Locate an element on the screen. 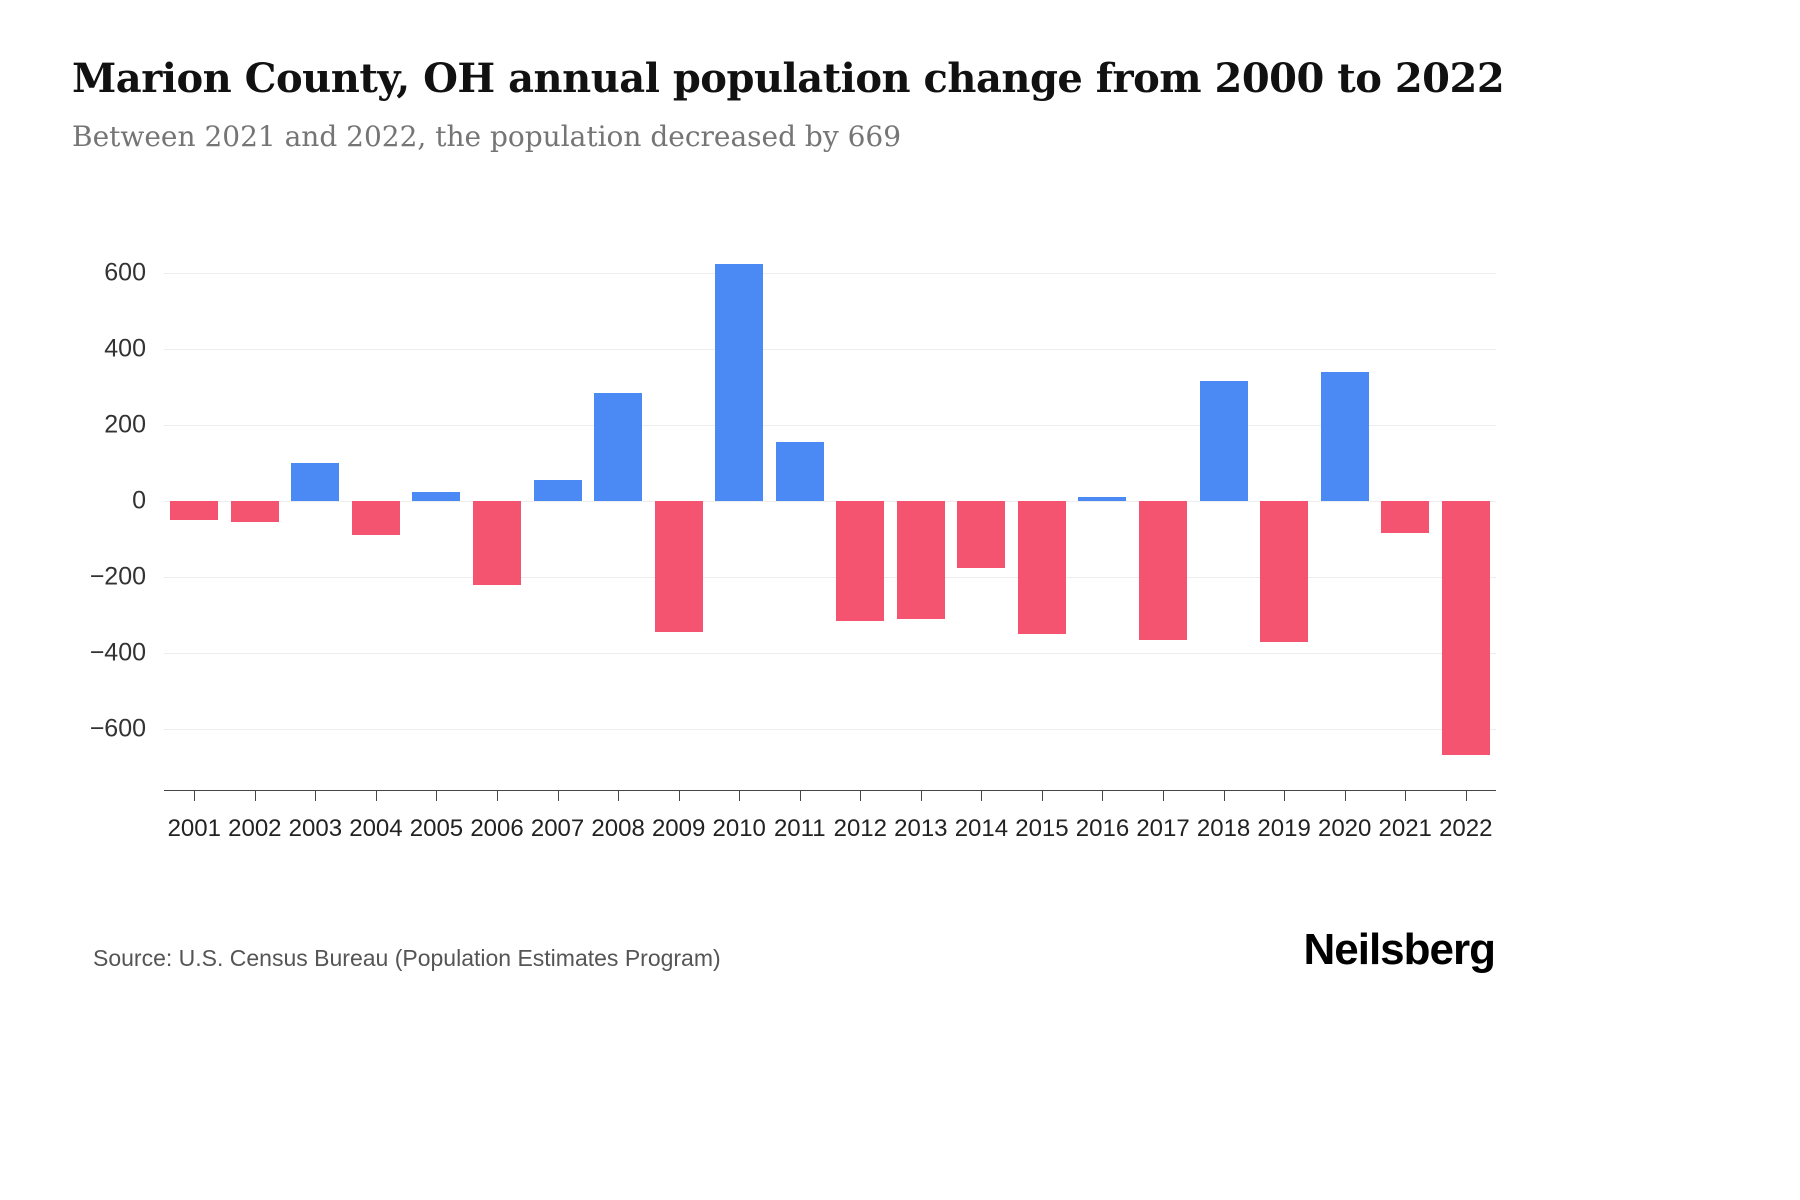 This screenshot has width=1800, height=1200. bar-2020 is located at coordinates (1344, 436).